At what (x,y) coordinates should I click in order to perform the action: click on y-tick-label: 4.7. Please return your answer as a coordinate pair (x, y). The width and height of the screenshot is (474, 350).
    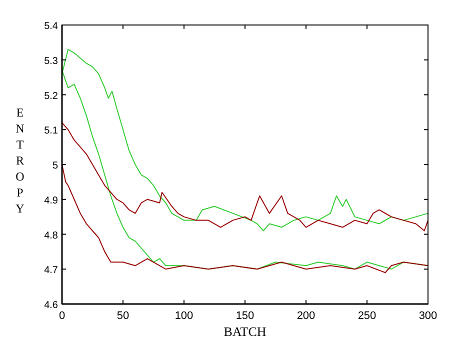
    Looking at the image, I should click on (51, 270).